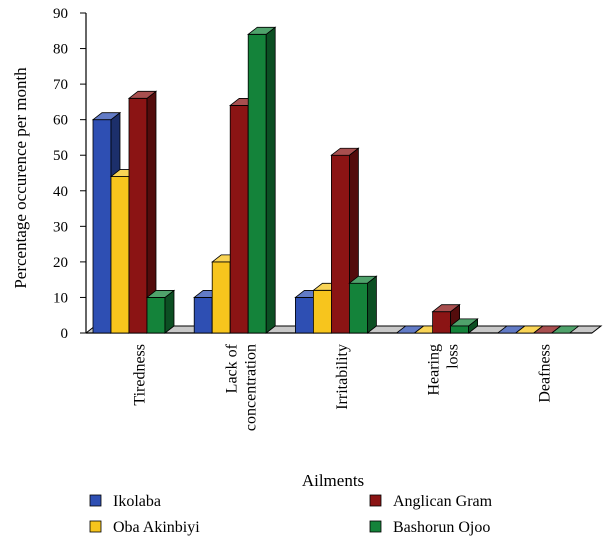 This screenshot has width=606, height=545. What do you see at coordinates (60, 227) in the screenshot?
I see `y-tick-label: 30` at bounding box center [60, 227].